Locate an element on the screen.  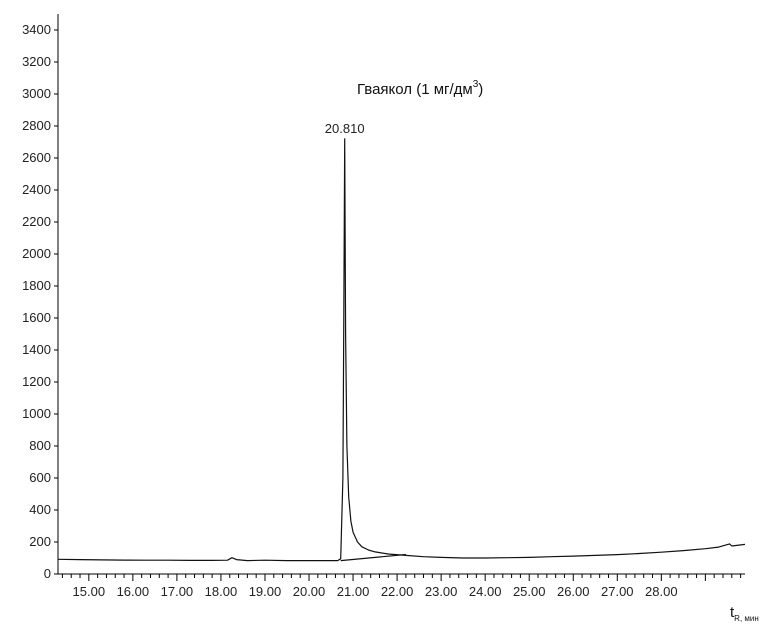
y-tick-label: 1600 is located at coordinates (36, 317).